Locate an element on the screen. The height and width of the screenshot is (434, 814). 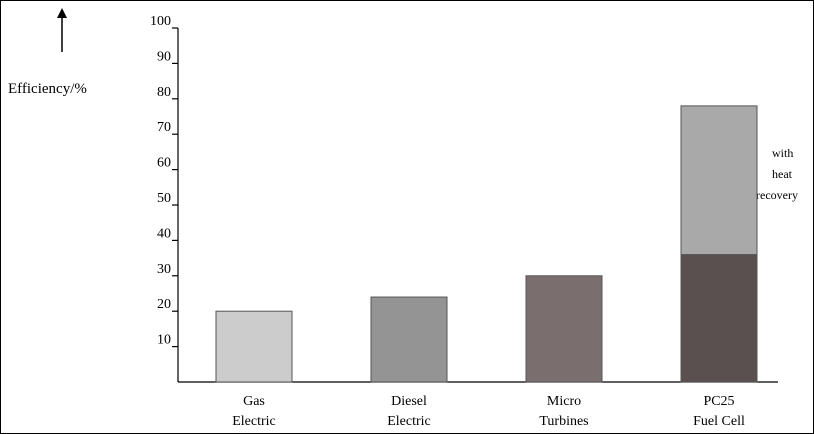
category-label: Gas is located at coordinates (254, 401).